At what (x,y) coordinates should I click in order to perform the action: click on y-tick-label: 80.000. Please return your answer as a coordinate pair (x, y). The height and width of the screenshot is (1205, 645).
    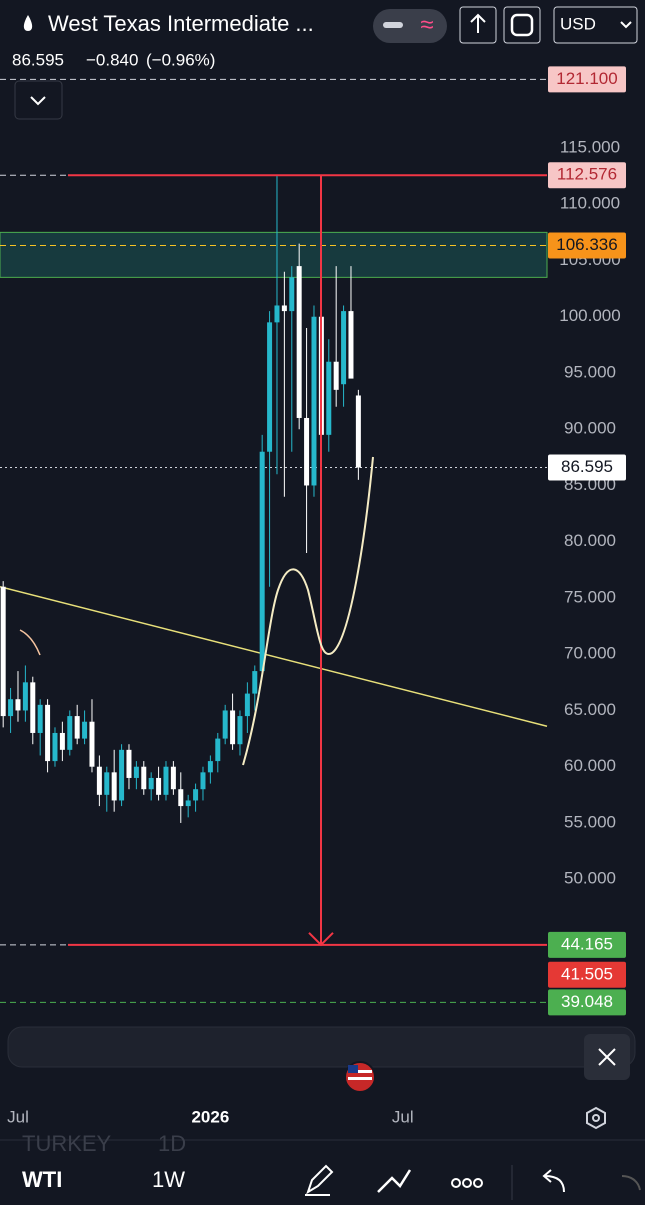
    Looking at the image, I should click on (590, 540).